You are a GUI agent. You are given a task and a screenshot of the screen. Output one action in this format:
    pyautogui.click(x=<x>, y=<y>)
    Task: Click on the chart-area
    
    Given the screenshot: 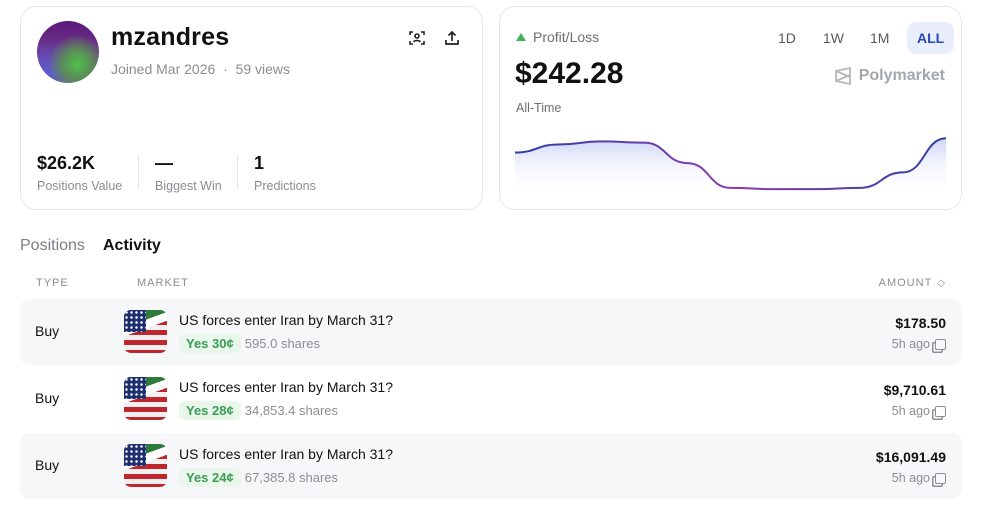 What is the action you would take?
    pyautogui.click(x=730, y=166)
    